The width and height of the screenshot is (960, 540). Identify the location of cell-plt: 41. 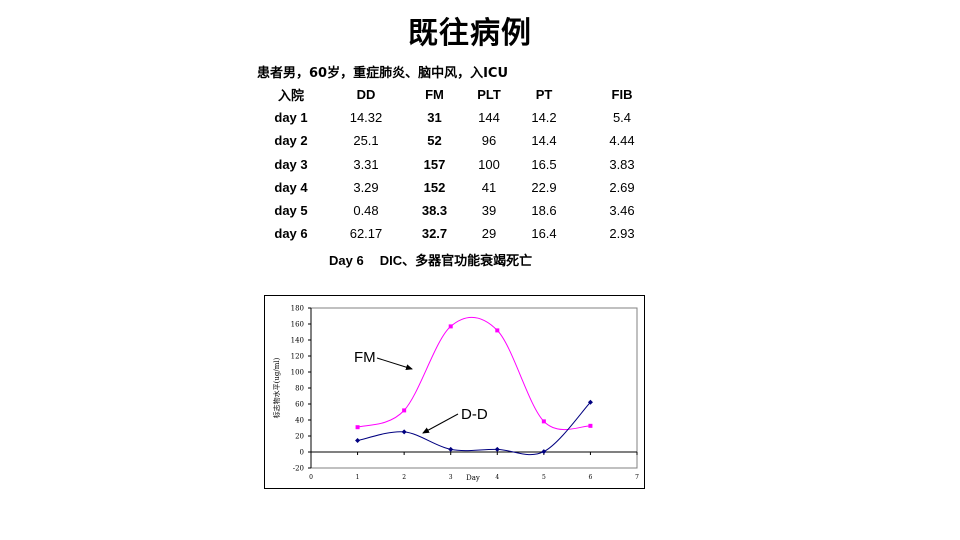
(489, 187).